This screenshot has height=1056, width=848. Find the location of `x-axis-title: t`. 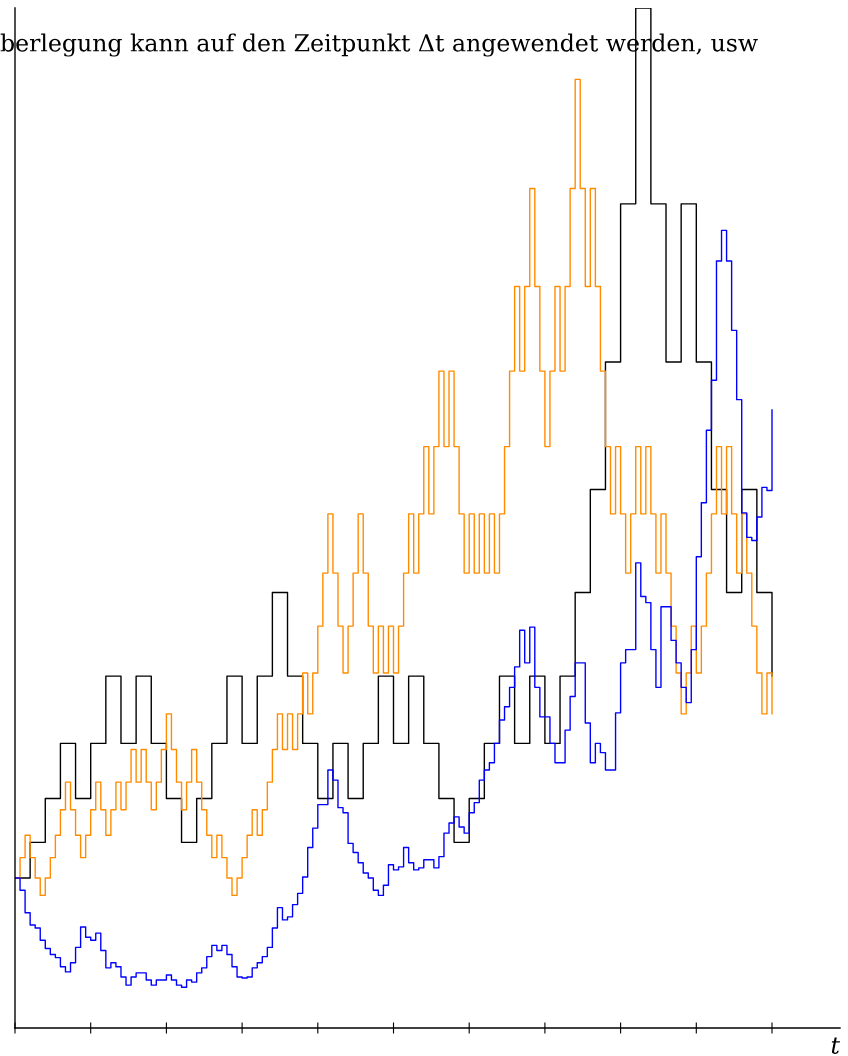

x-axis-title: t is located at coordinates (836, 1045).